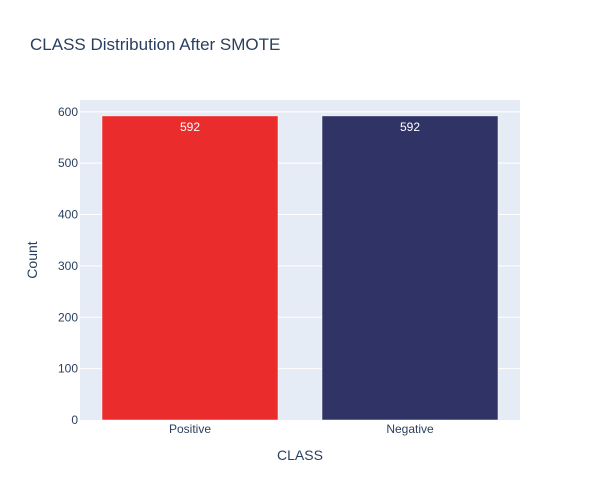 Image resolution: width=600 pixels, height=500 pixels. I want to click on y-tick-label: 100, so click(68, 369).